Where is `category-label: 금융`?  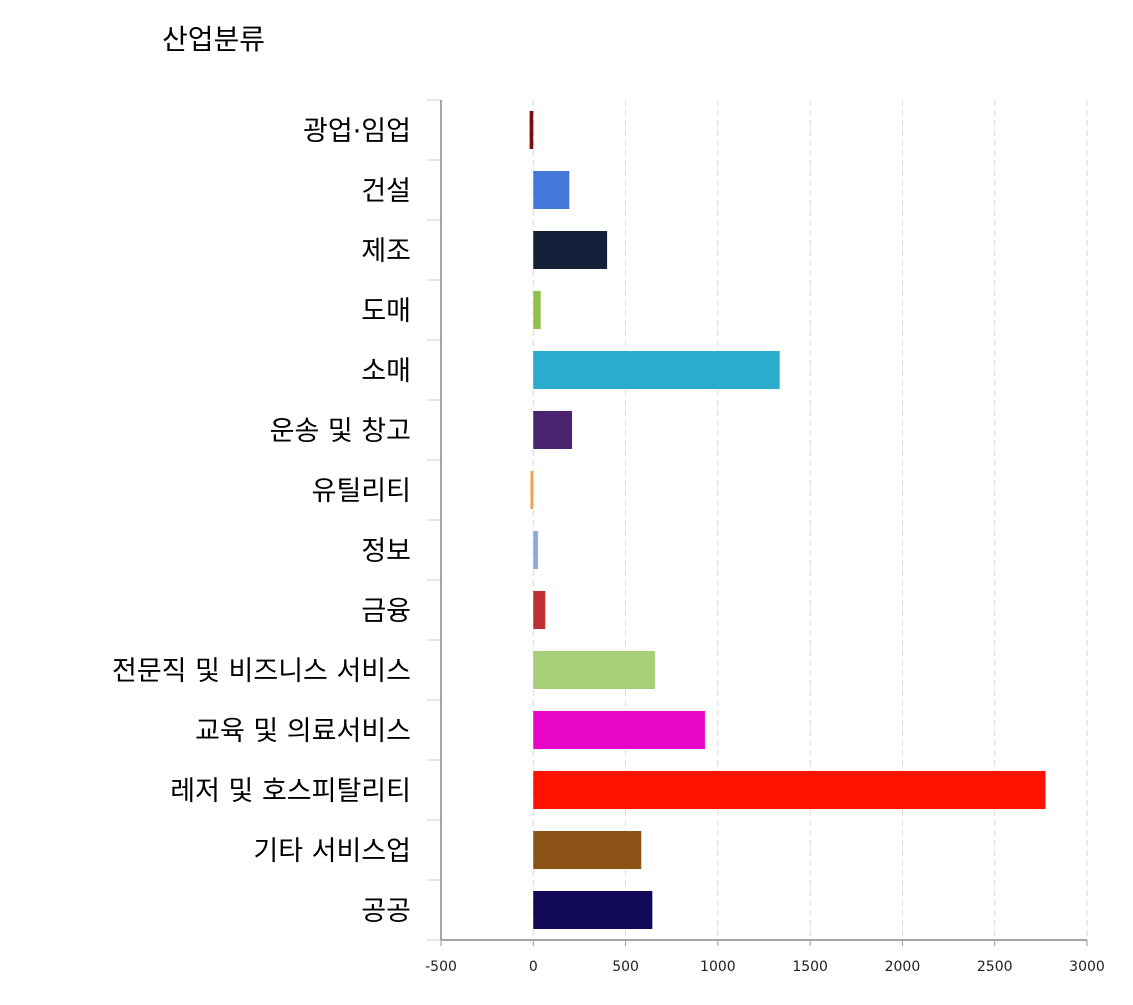 category-label: 금융 is located at coordinates (386, 611).